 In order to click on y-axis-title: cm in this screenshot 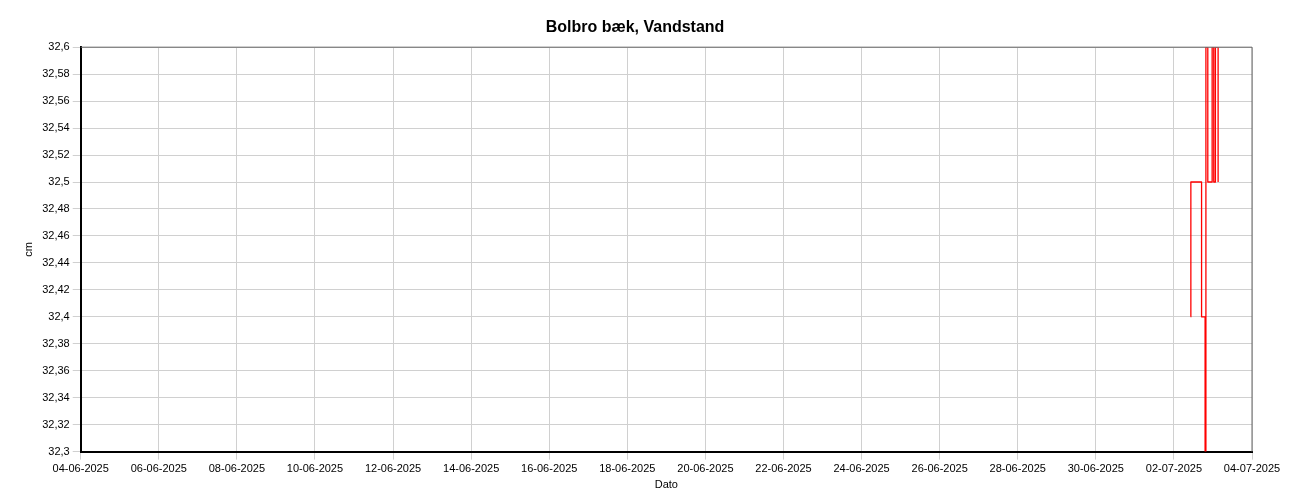, I will do `click(27, 249)`.